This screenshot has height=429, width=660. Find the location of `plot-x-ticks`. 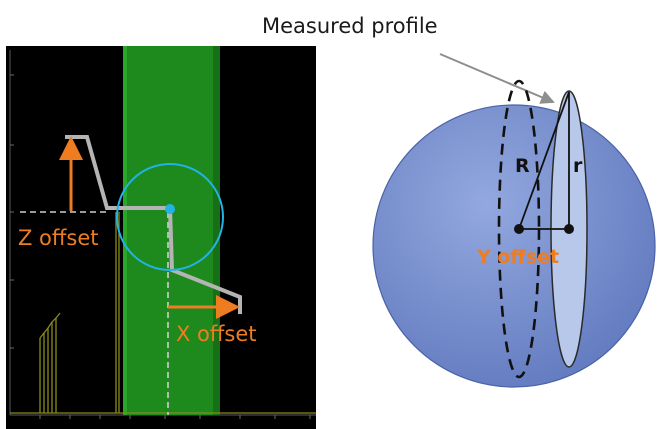

plot-x-ticks is located at coordinates (175, 417).